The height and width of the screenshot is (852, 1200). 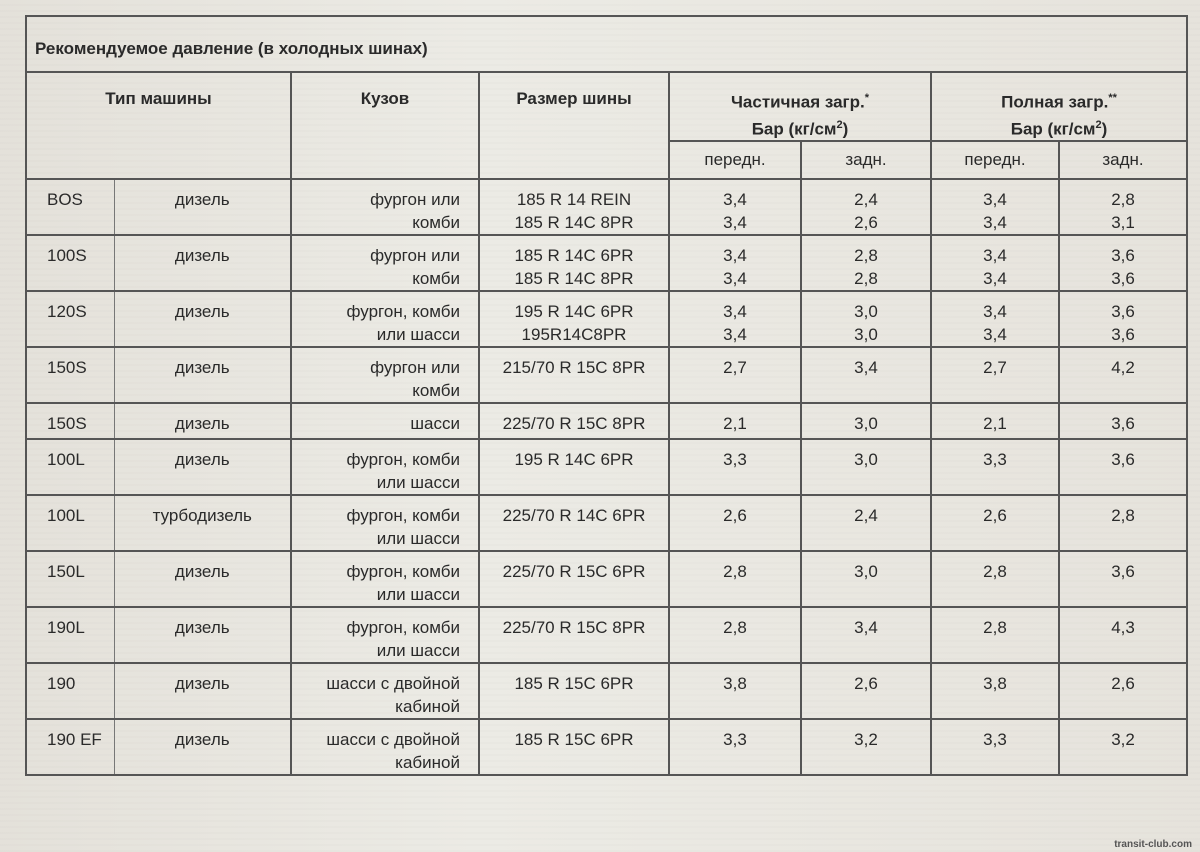 I want to click on full-rear-cell: 3,6, so click(x=1123, y=467).